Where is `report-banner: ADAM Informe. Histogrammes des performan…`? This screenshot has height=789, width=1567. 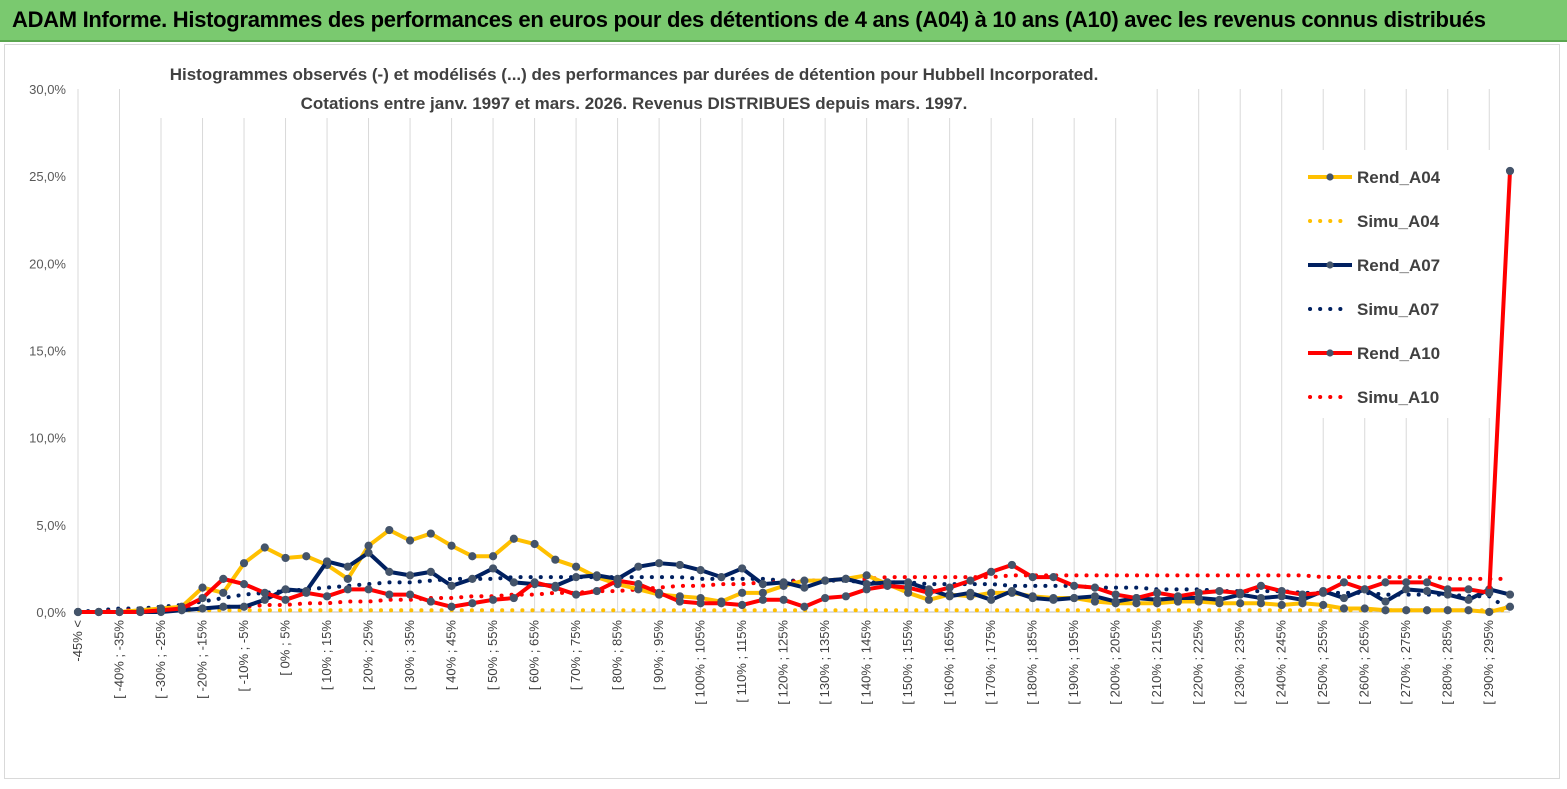
report-banner: ADAM Informe. Histogrammes des performan… is located at coordinates (783, 21).